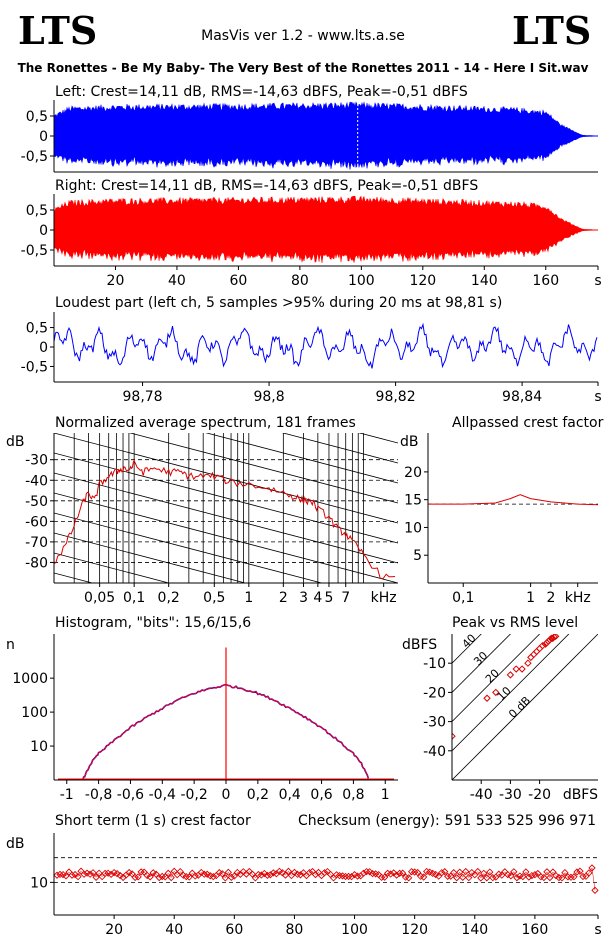 This screenshot has width=606, height=946. What do you see at coordinates (177, 281) in the screenshot?
I see `right-waveform-xtick-label: 40` at bounding box center [177, 281].